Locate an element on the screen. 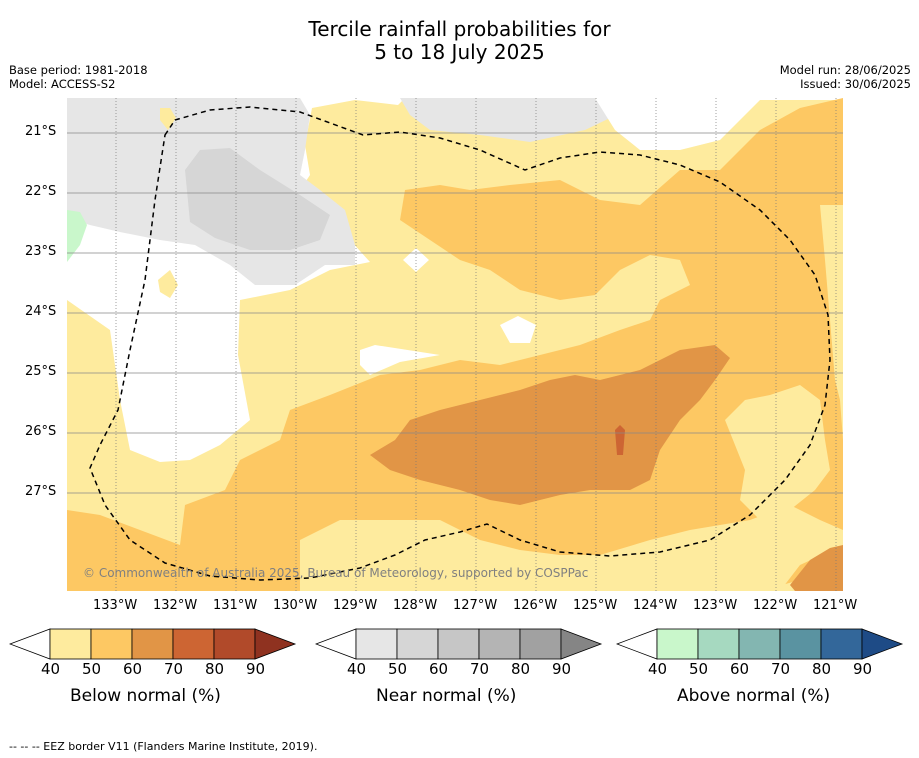 The image size is (919, 758). below-60-70-region-se is located at coordinates (816, 568).